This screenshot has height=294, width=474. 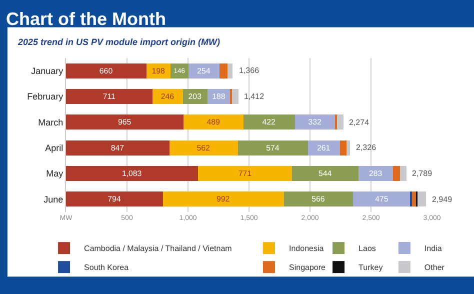 What do you see at coordinates (118, 42) in the screenshot?
I see `chart-subtitle: 2025 trend in US PV module import origin (MW)` at bounding box center [118, 42].